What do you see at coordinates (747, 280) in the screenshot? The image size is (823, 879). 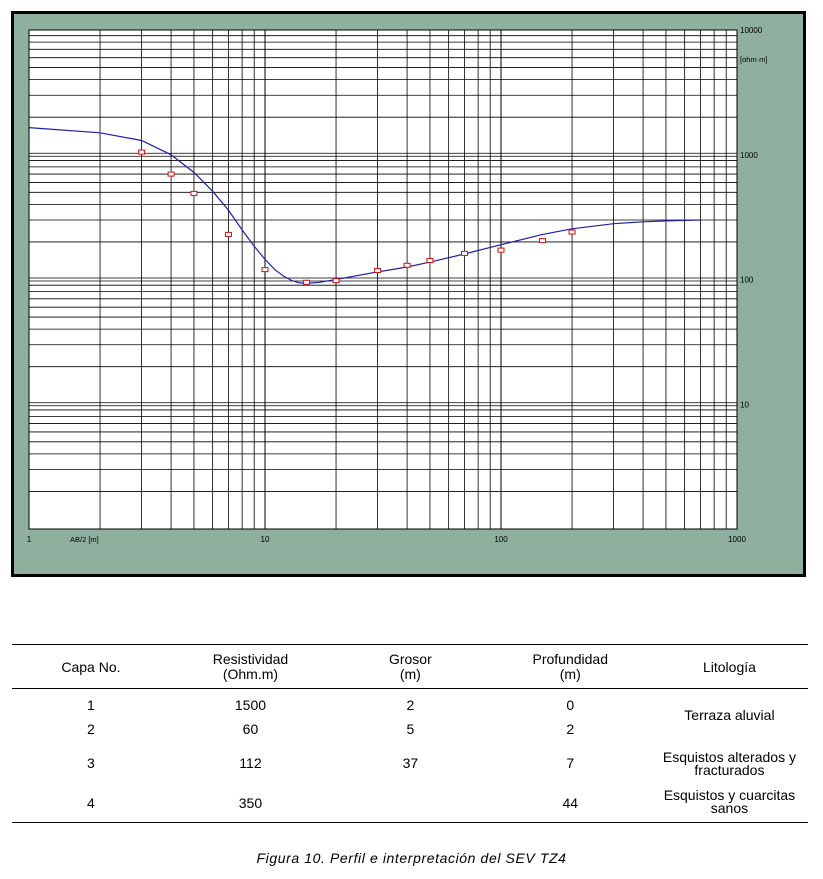 I see `y-tick-label: 100` at bounding box center [747, 280].